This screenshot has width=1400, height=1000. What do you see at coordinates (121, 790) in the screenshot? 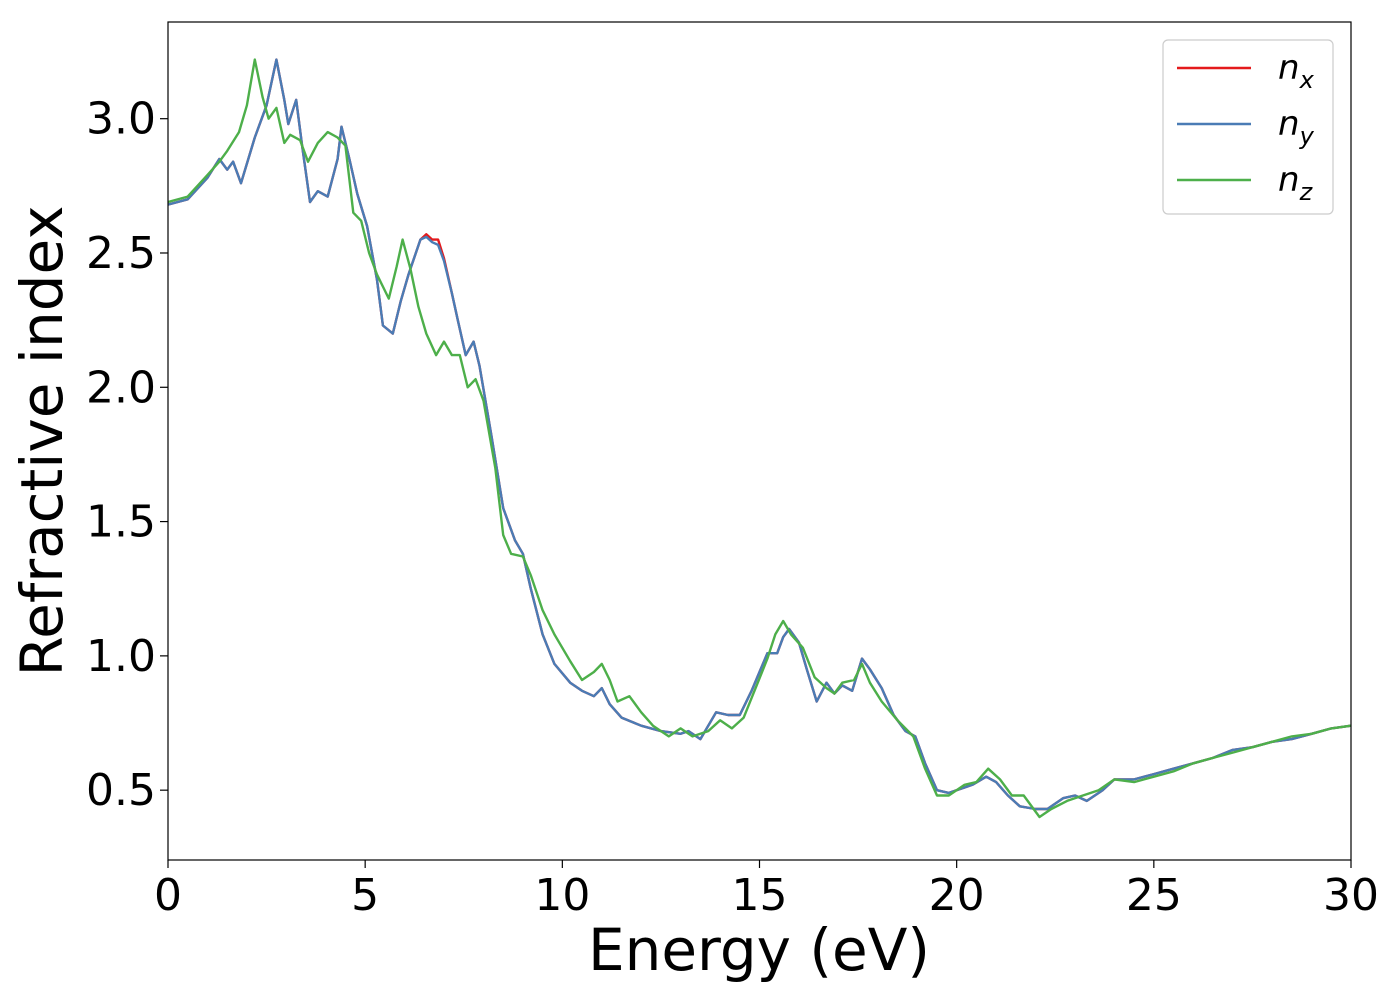
I see `y-tick-label: 0.5` at bounding box center [121, 790].